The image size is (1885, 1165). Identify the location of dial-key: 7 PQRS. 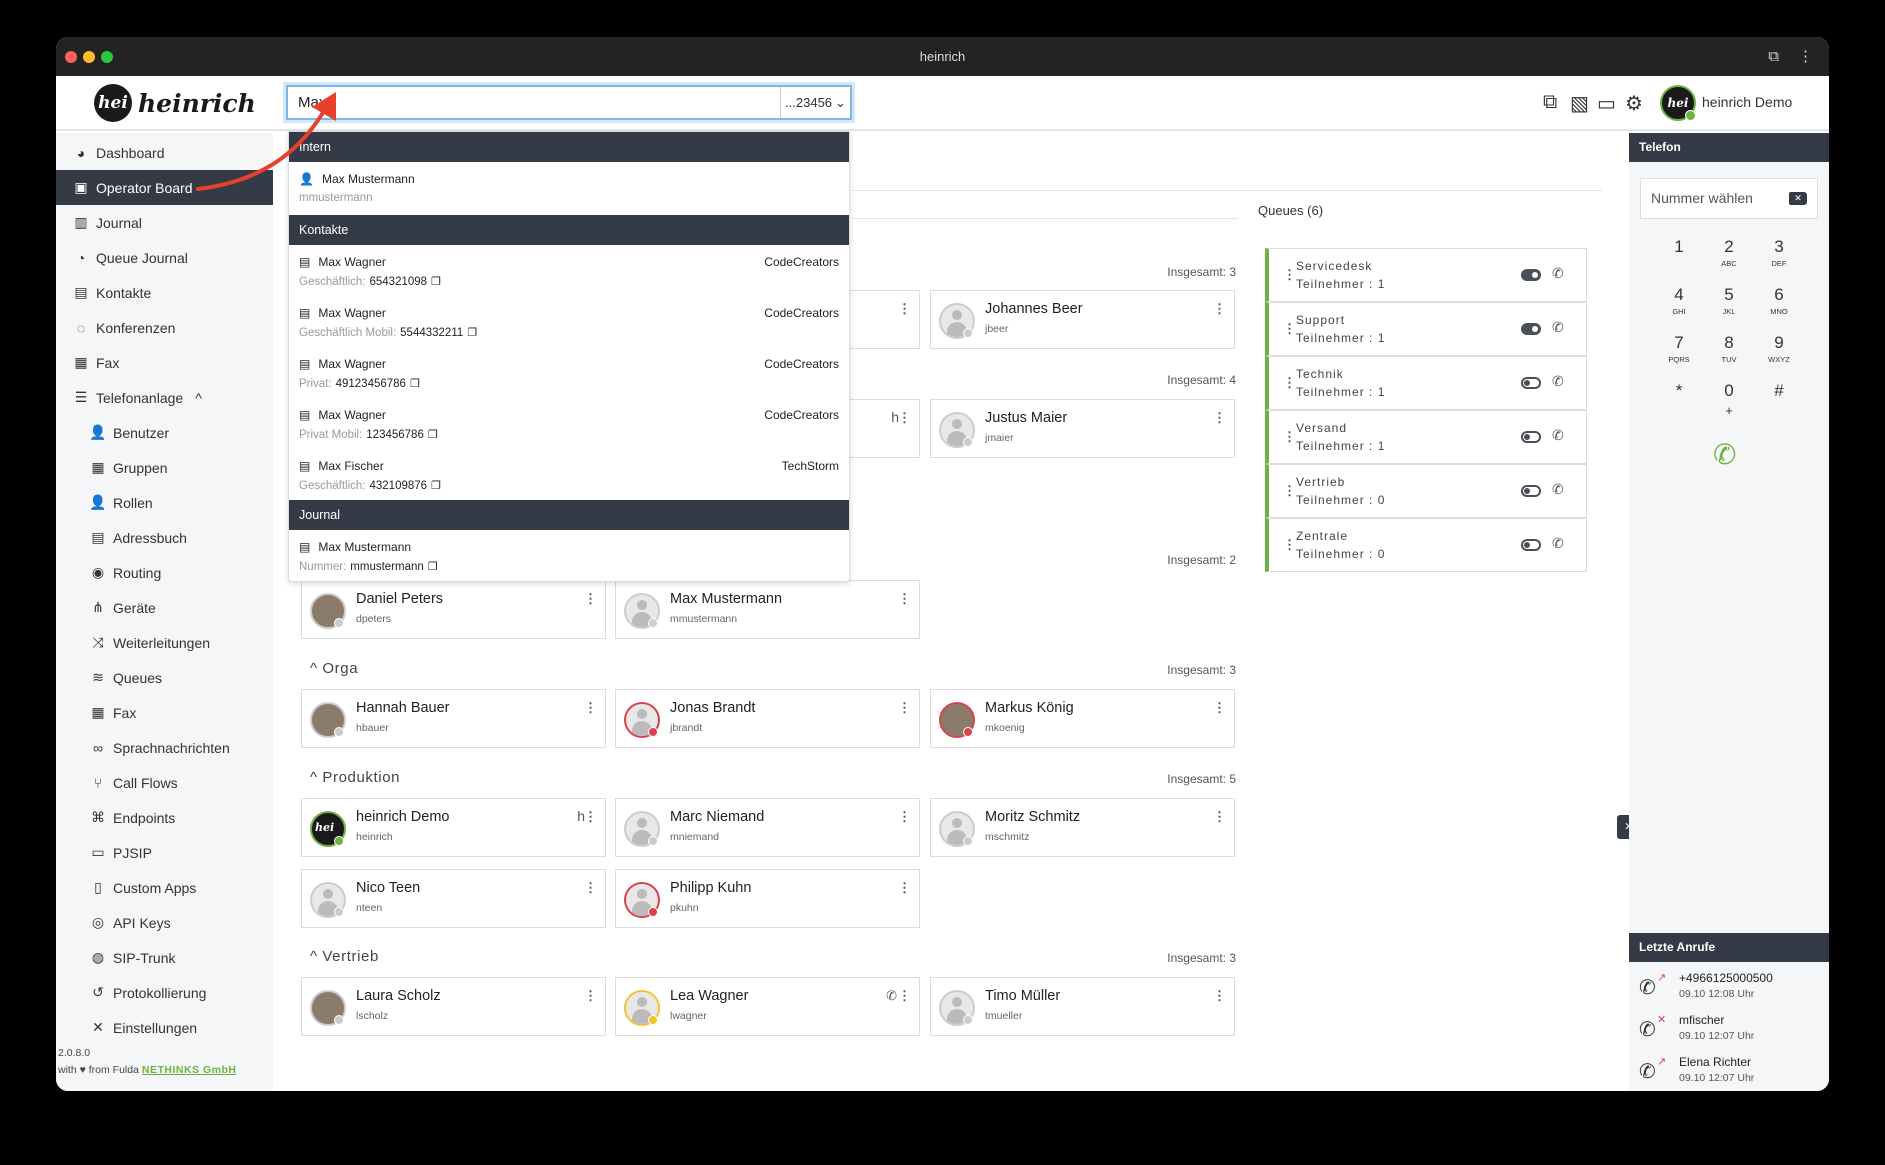
(1679, 348).